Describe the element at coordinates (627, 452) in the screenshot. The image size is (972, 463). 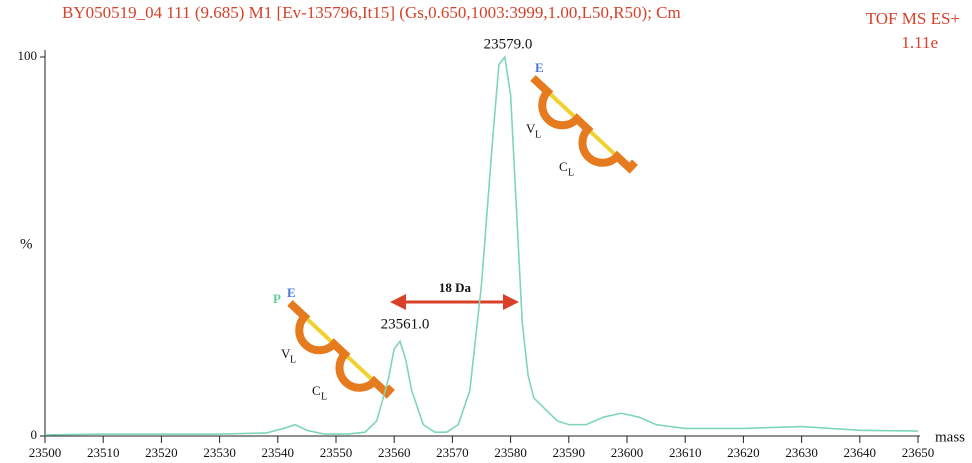
I see `x-tick-label: 23600` at that location.